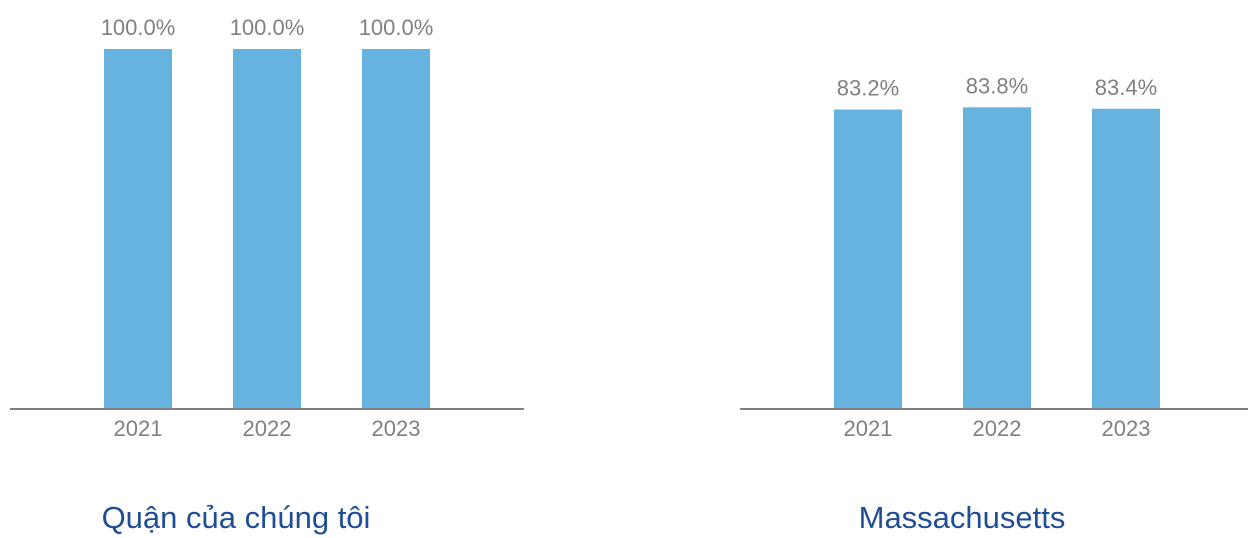 The width and height of the screenshot is (1248, 538). What do you see at coordinates (868, 428) in the screenshot?
I see `chart-2-tick-label-2021: 2021` at bounding box center [868, 428].